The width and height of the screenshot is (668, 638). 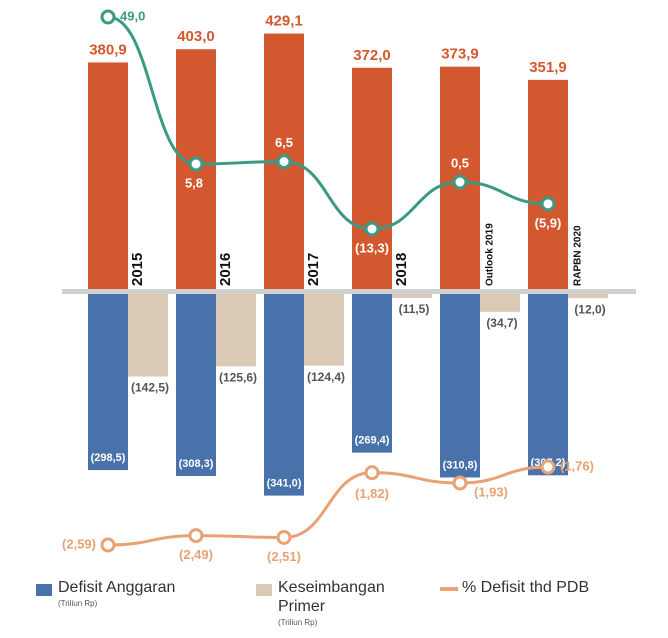 I want to click on x-tick-label: 2015, so click(x=137, y=269).